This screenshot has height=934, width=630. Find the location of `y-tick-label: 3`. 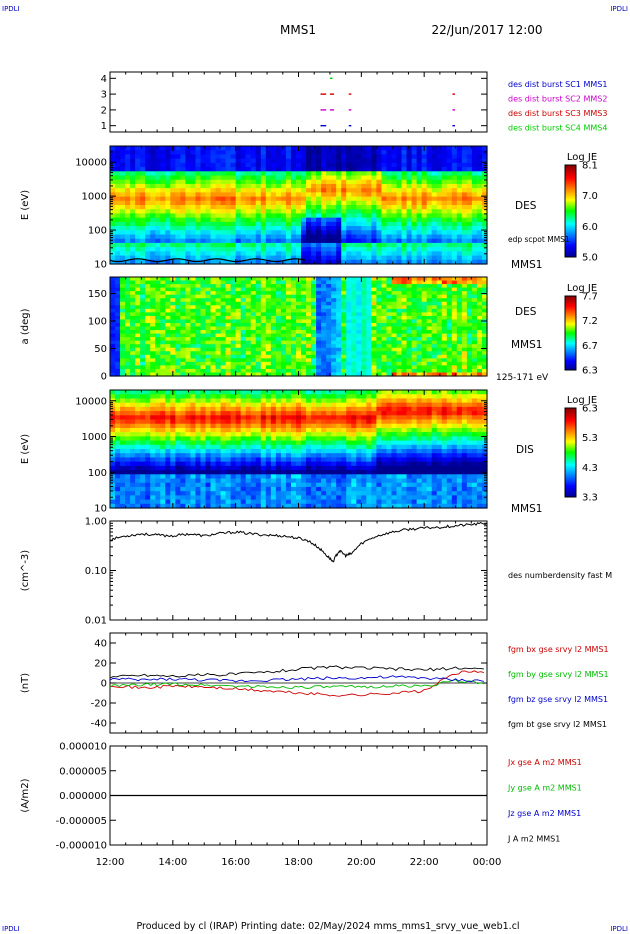

y-tick-label: 3 is located at coordinates (104, 95).